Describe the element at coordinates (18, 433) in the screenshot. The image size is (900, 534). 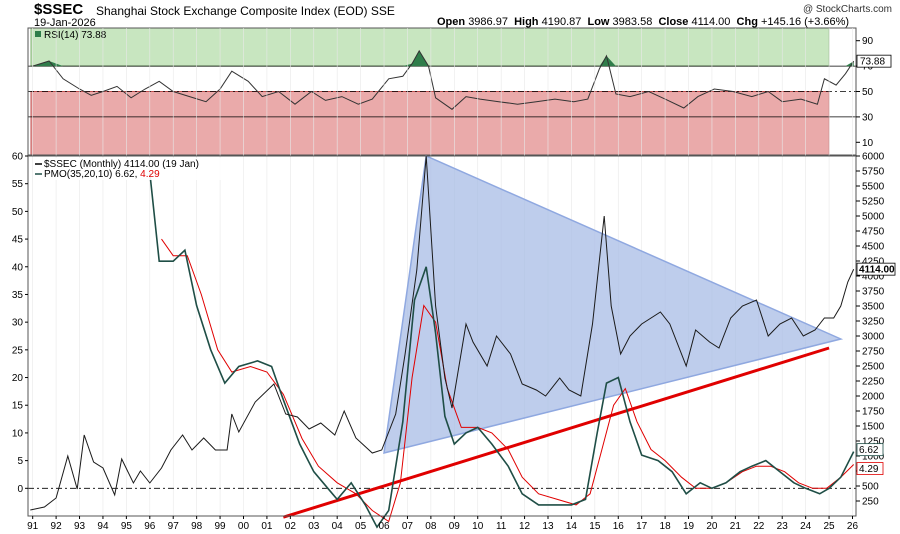
I see `pmo-ytick-label: 10` at that location.